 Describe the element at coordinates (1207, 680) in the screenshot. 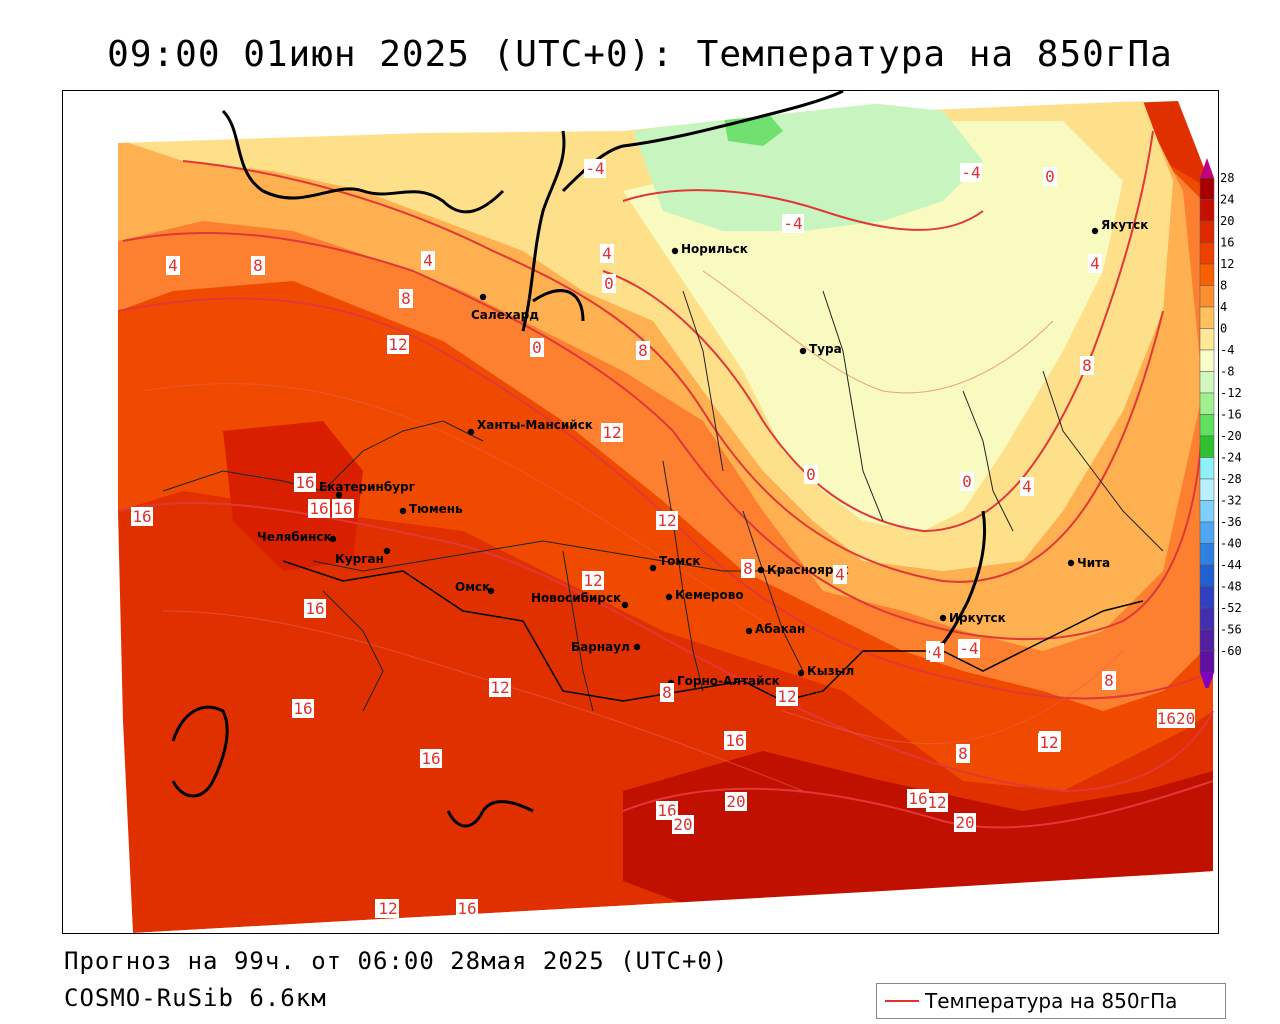

I see `colorbar-bottom-arrow` at that location.